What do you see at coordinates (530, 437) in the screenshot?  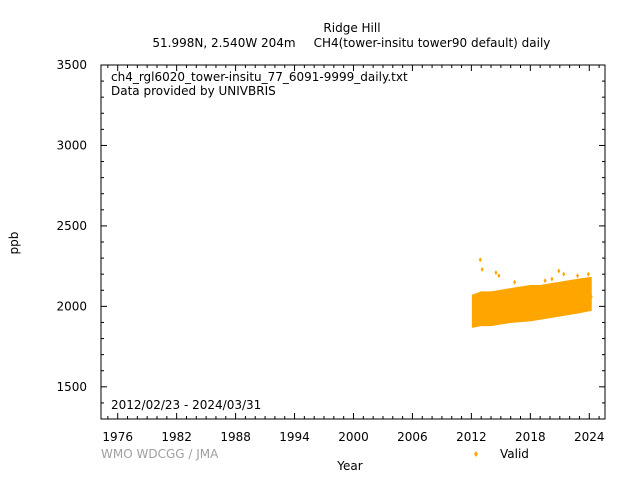 I see `x-tick-label: 2018` at bounding box center [530, 437].